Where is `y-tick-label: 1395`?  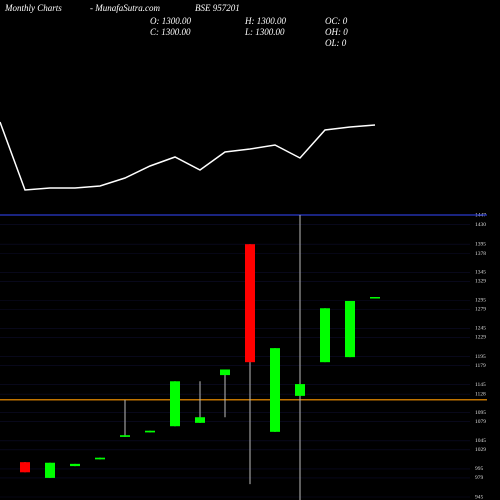
y-tick-label: 1395 is located at coordinates (480, 244).